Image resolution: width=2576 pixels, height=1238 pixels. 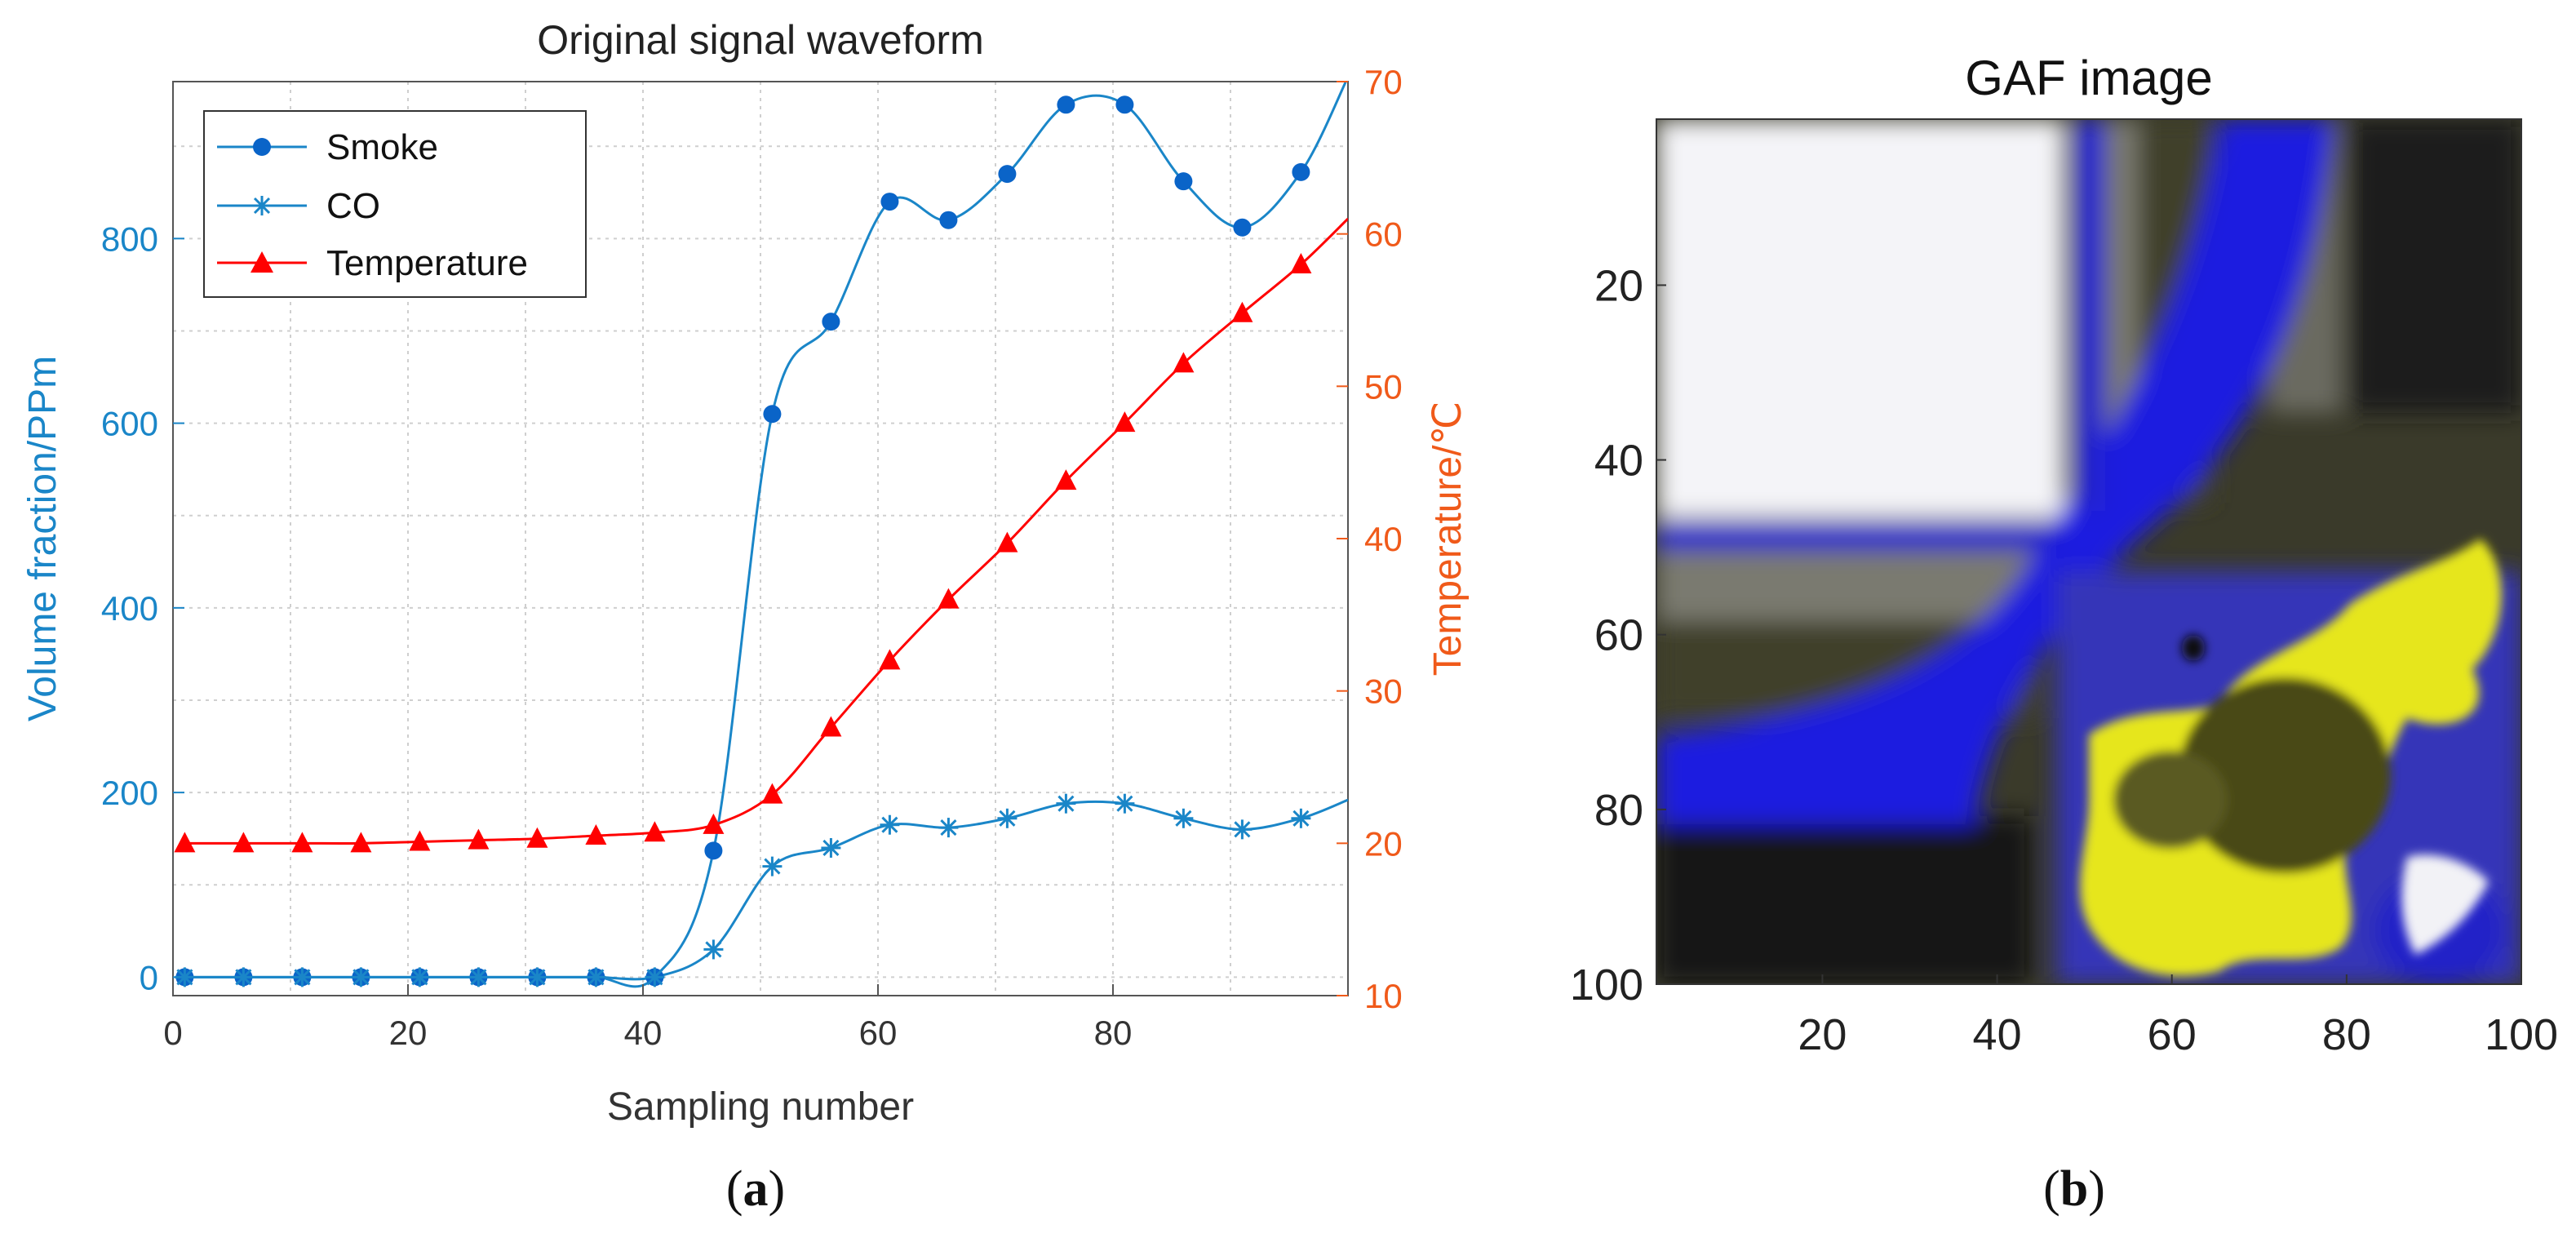 What do you see at coordinates (1860, 319) in the screenshot?
I see `gaf-light-block` at bounding box center [1860, 319].